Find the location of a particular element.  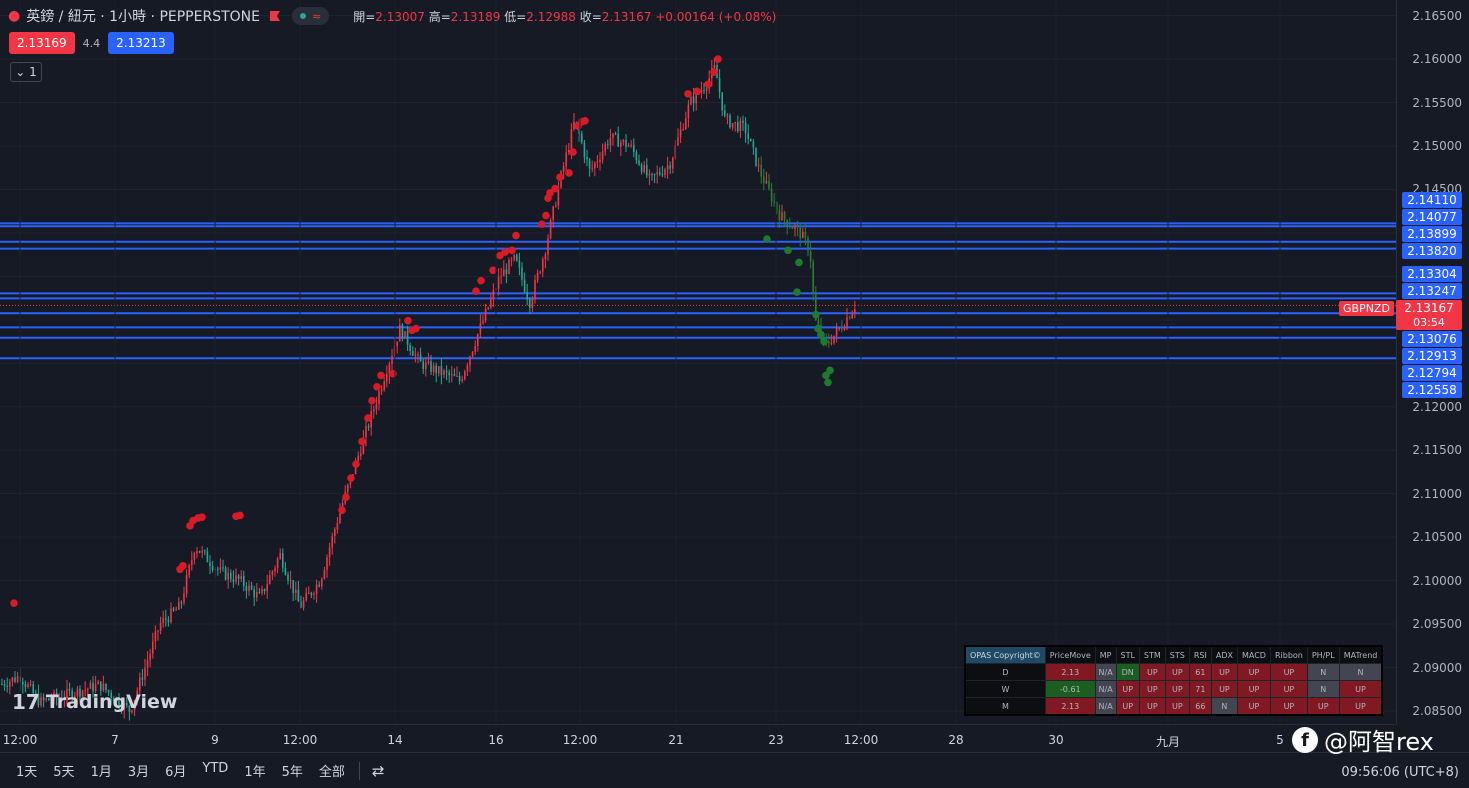

time-tick-label: 16 is located at coordinates (496, 740).